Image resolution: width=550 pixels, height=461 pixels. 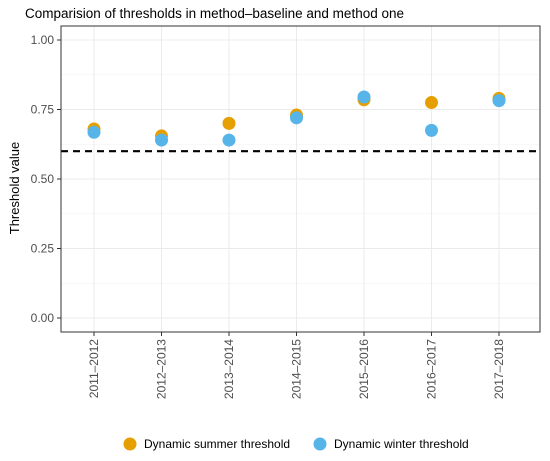 What do you see at coordinates (94, 369) in the screenshot?
I see `x-tick-label: 2011–2012` at bounding box center [94, 369].